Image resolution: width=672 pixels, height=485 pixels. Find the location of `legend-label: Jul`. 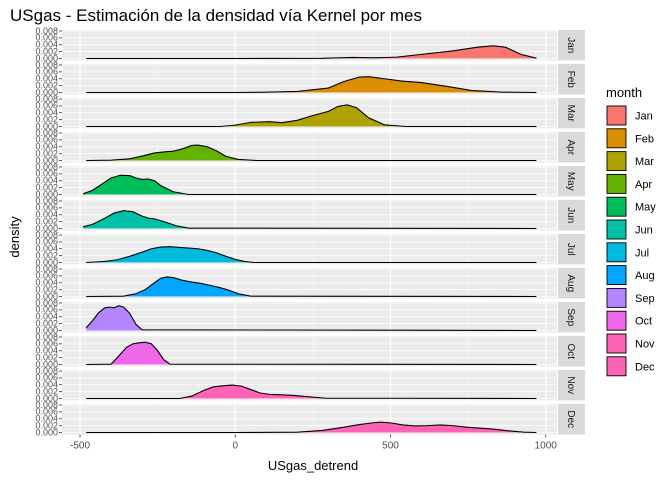

legend-label: Jul is located at coordinates (642, 253).